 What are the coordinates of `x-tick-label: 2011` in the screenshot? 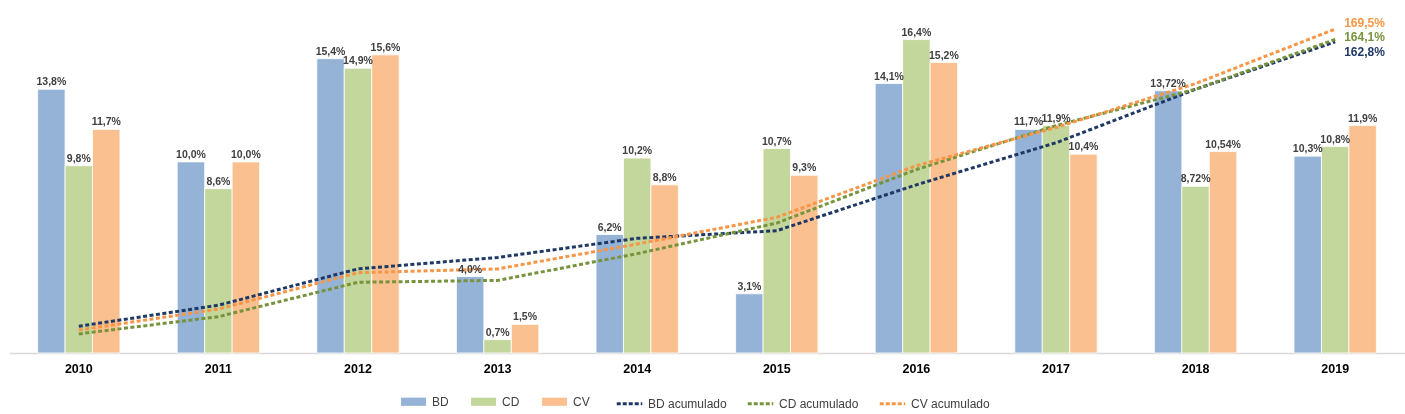 It's located at (218, 368).